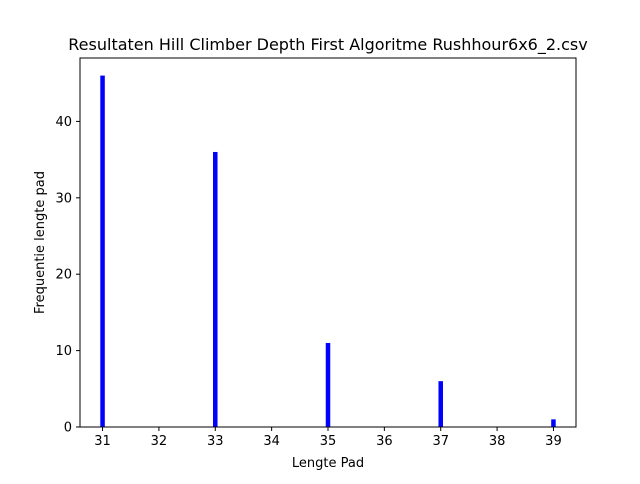  Describe the element at coordinates (328, 441) in the screenshot. I see `x-tick-label: 35` at that location.